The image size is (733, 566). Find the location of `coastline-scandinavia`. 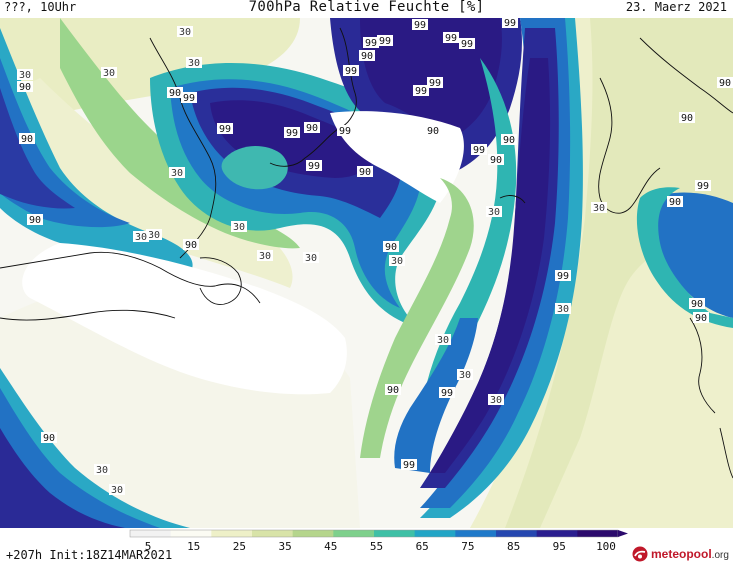

coastline-scandinavia is located at coordinates (629, 145).